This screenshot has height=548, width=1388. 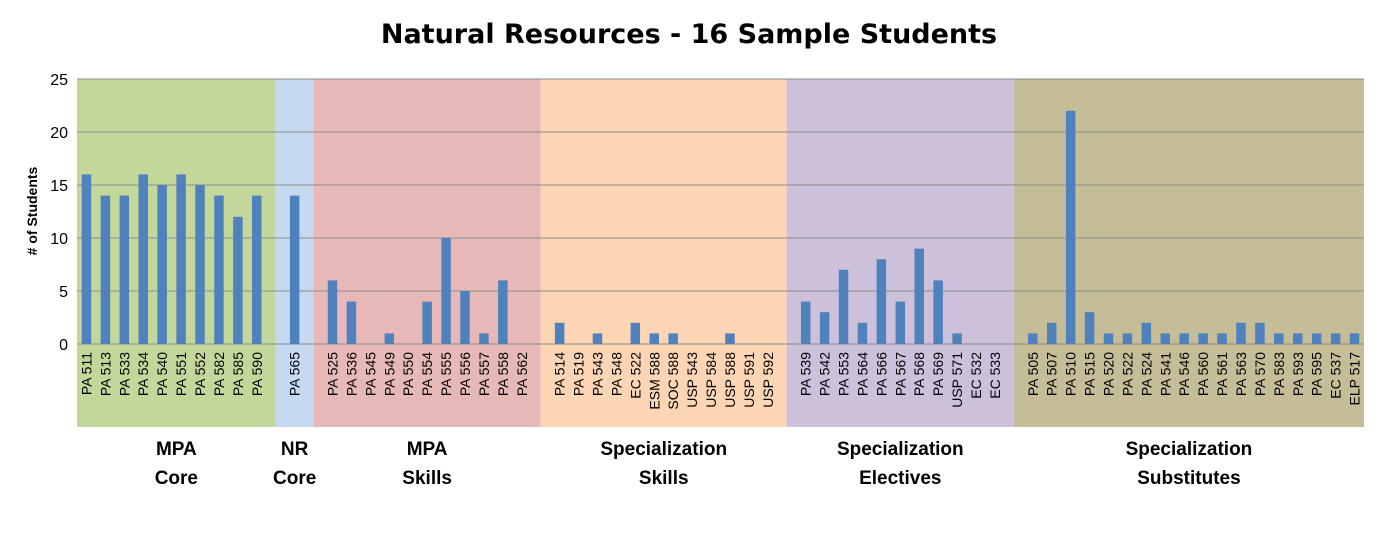 What do you see at coordinates (635, 375) in the screenshot?
I see `x-tick-label: EC 522` at bounding box center [635, 375].